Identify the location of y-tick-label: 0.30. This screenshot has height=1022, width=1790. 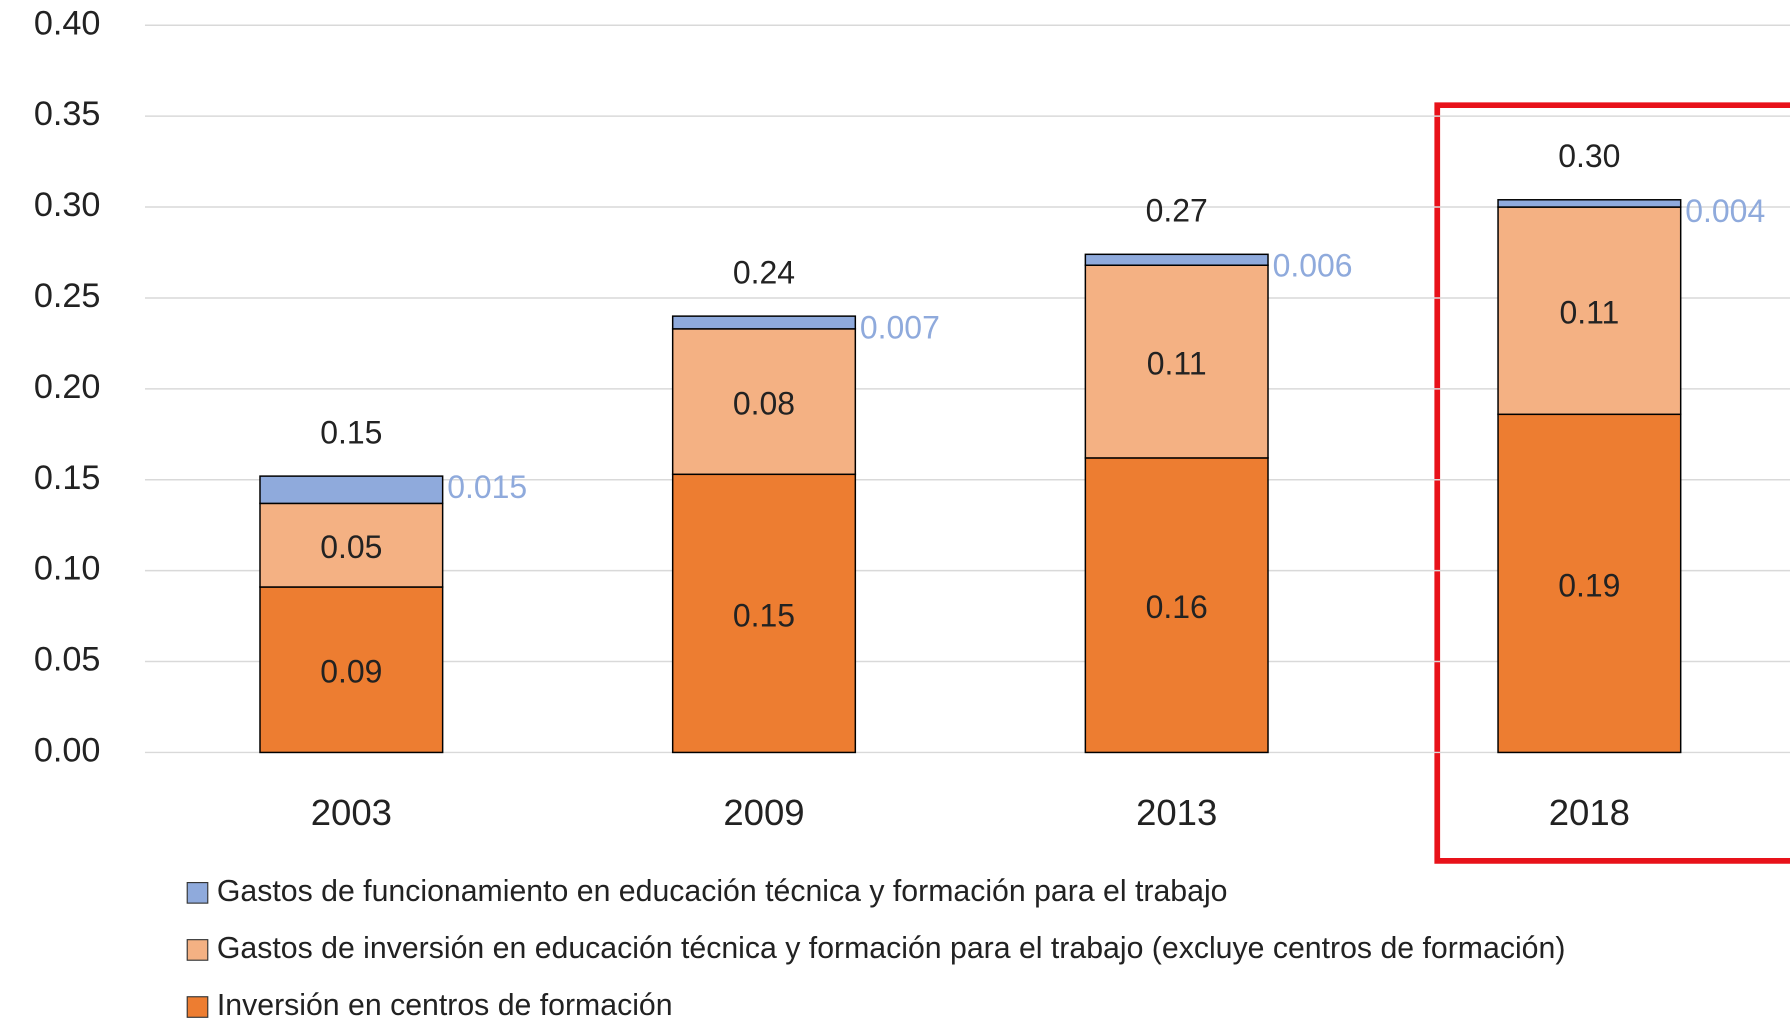
(67, 205).